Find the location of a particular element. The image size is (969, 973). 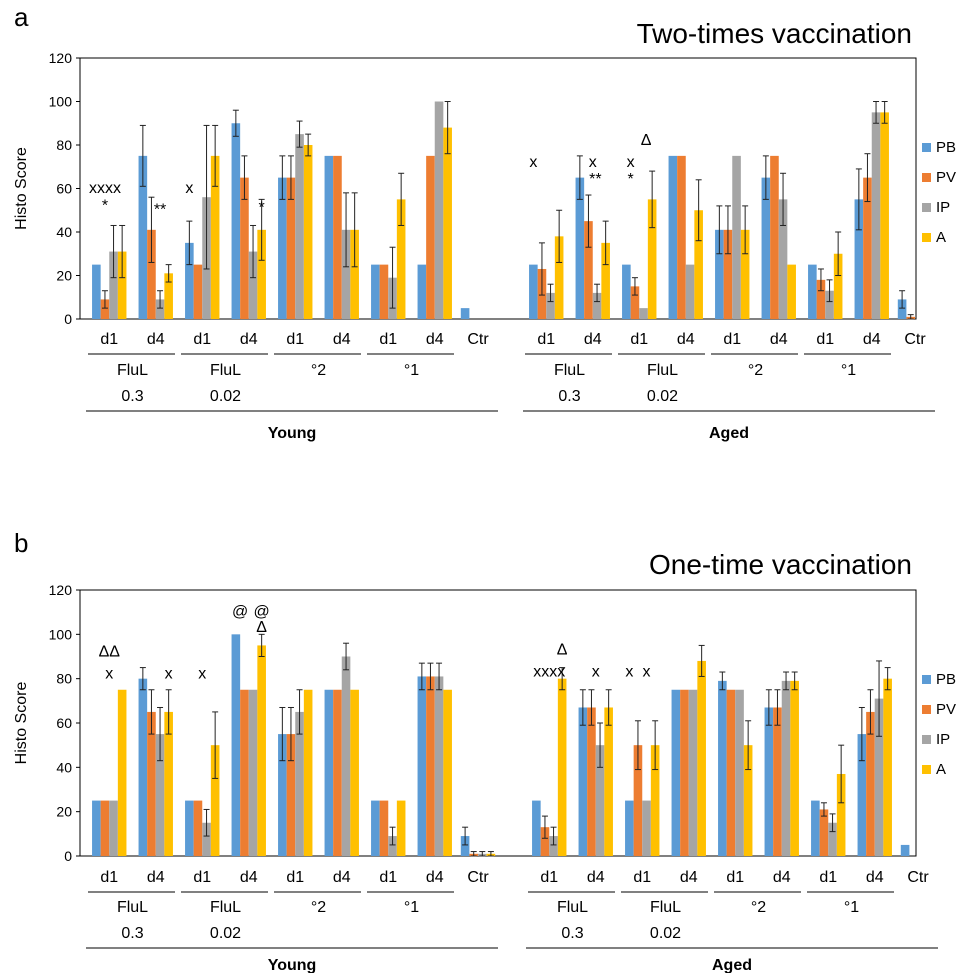

chart-title: Two-times vaccination is located at coordinates (774, 33).